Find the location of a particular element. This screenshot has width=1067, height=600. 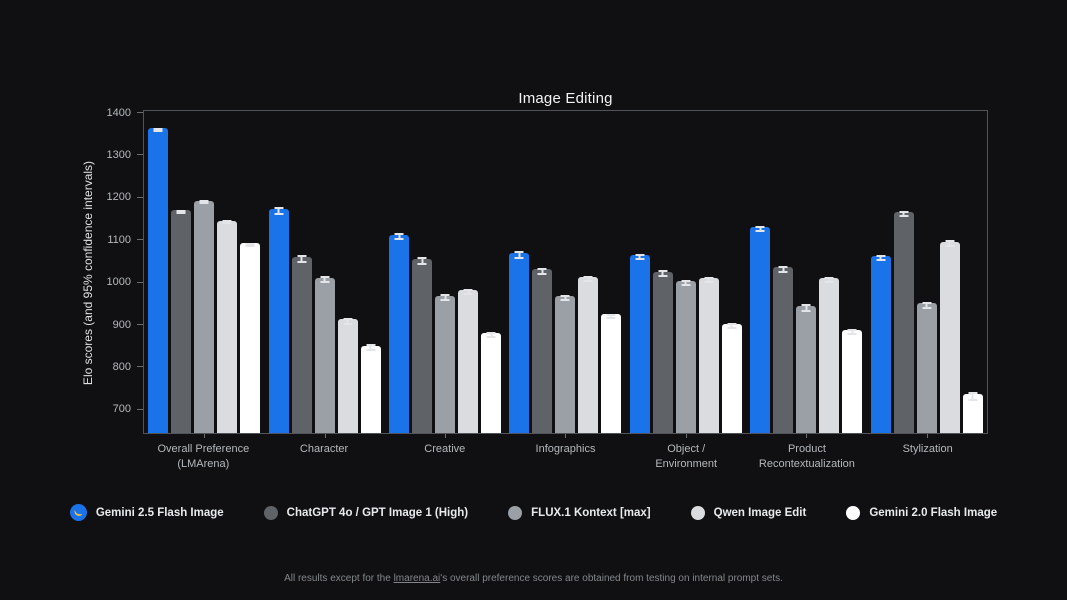

gemini-banana-icon is located at coordinates (78, 512).